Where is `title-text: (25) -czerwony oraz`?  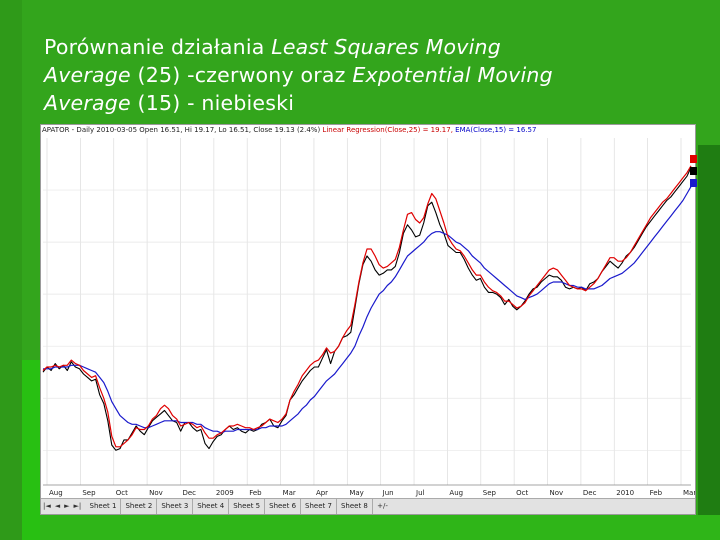
title-text: (25) -czerwony oraz is located at coordinates (241, 75).